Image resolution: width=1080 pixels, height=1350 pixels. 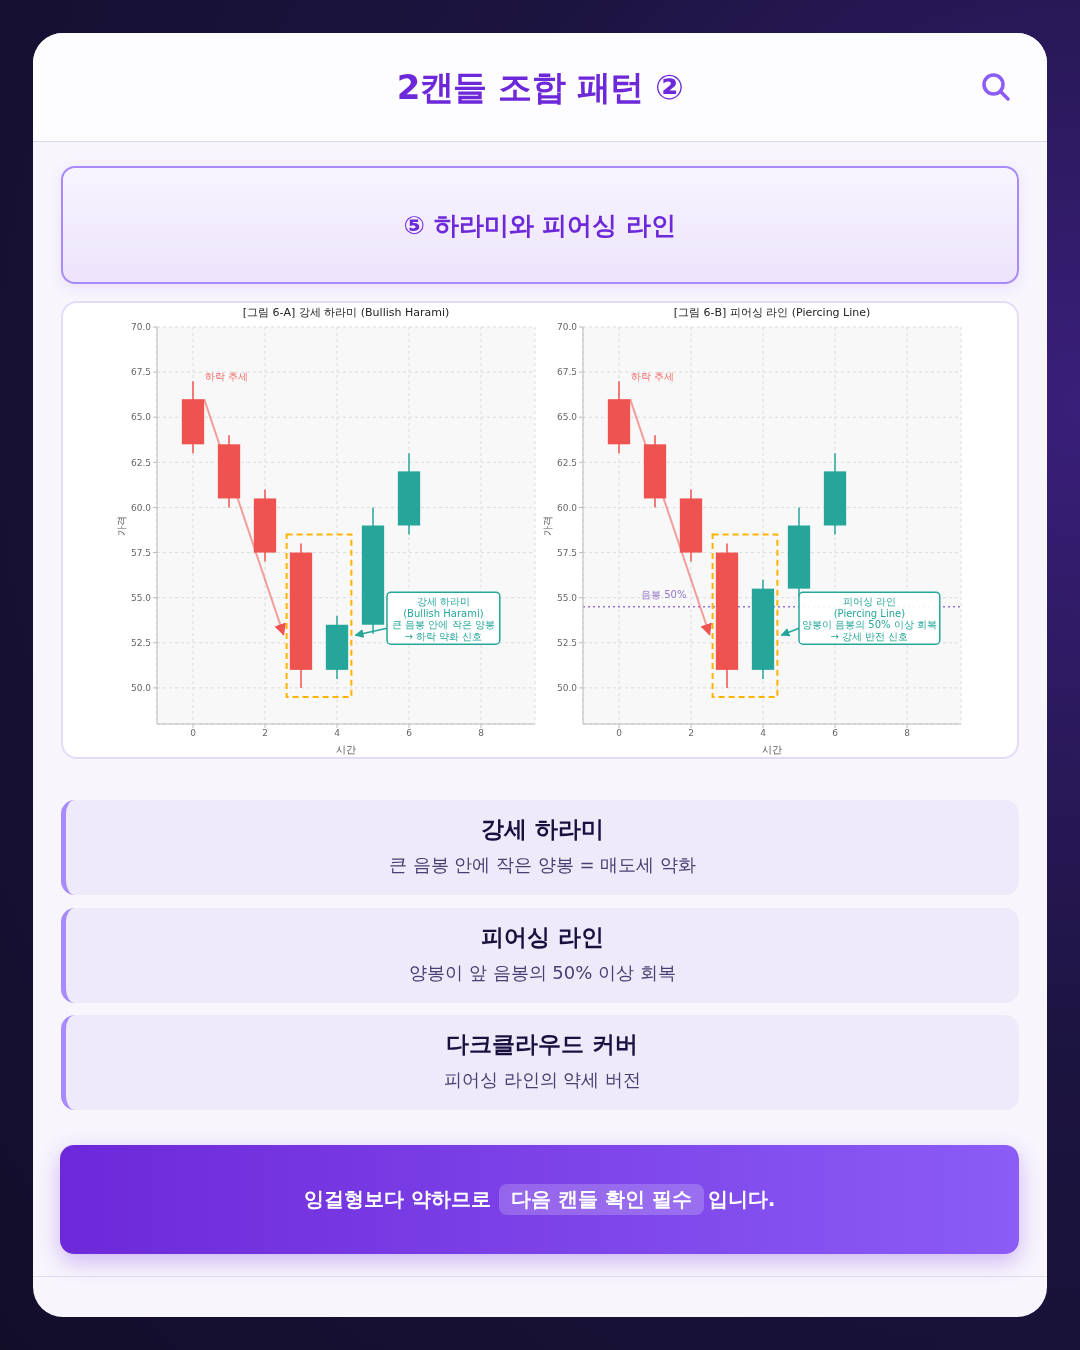 I want to click on chart-title: [그림 6-A] 강세 하라미 (Bullish Harami), so click(x=346, y=312).